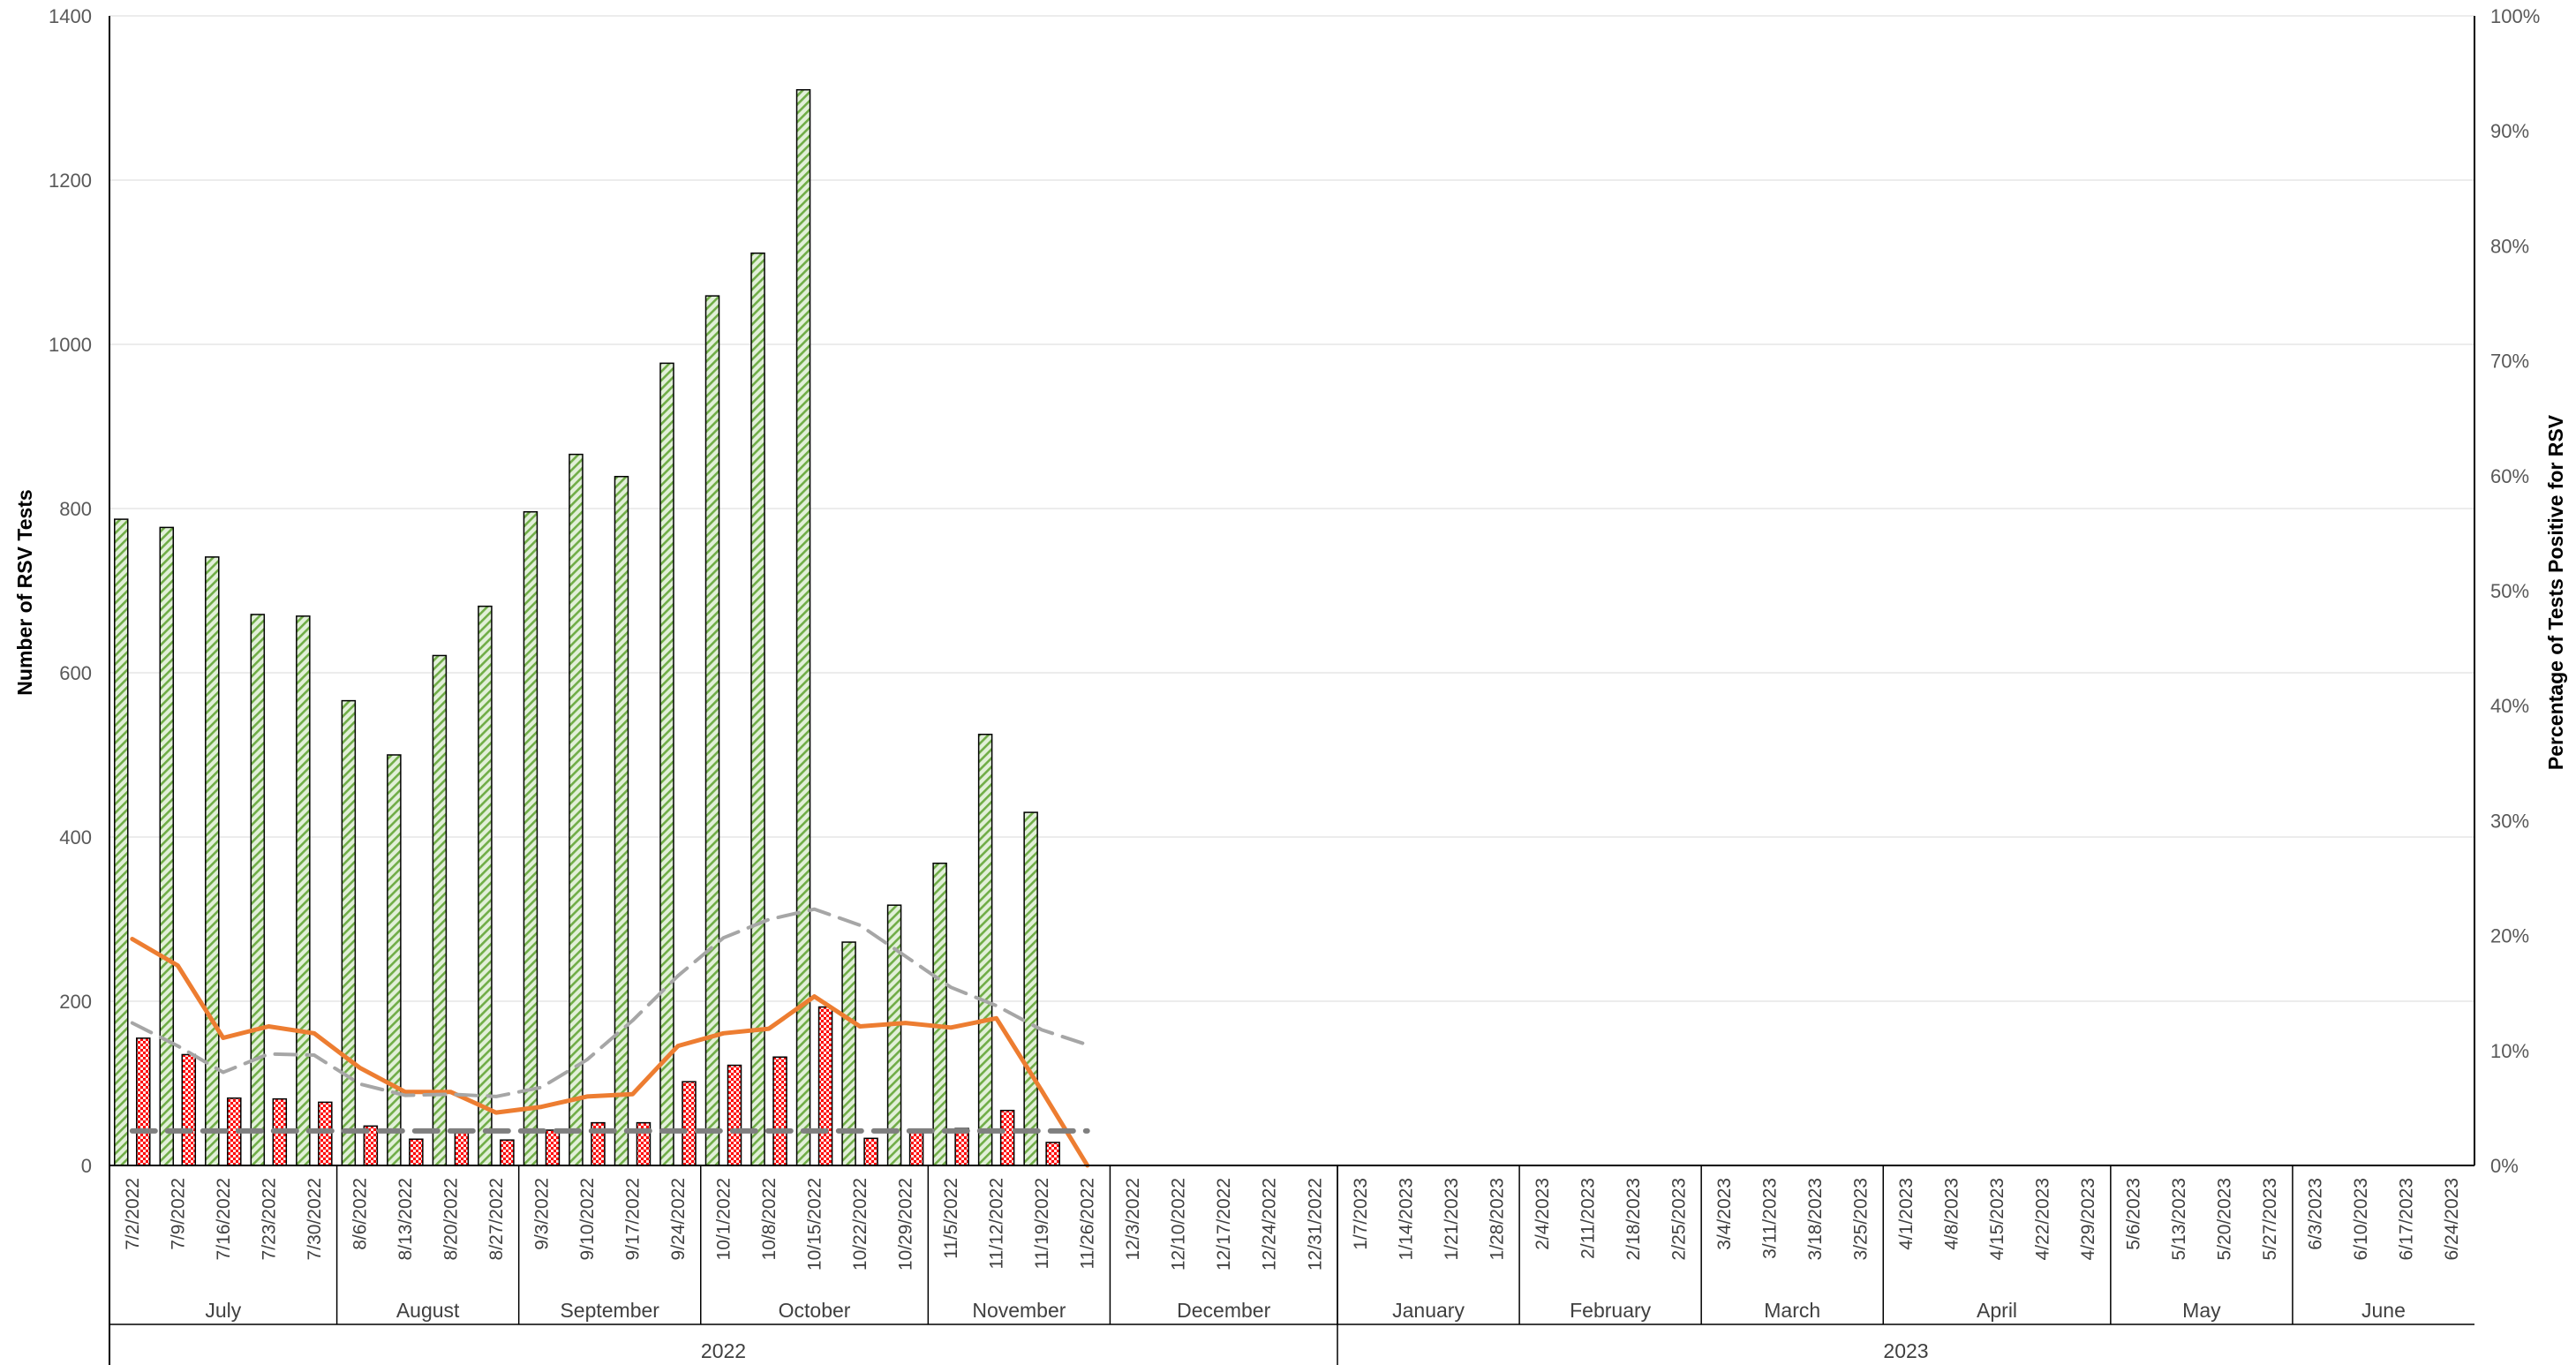 The height and width of the screenshot is (1365, 2576). Describe the element at coordinates (315, 1219) in the screenshot. I see `x-category-label: 7/30/2022` at that location.